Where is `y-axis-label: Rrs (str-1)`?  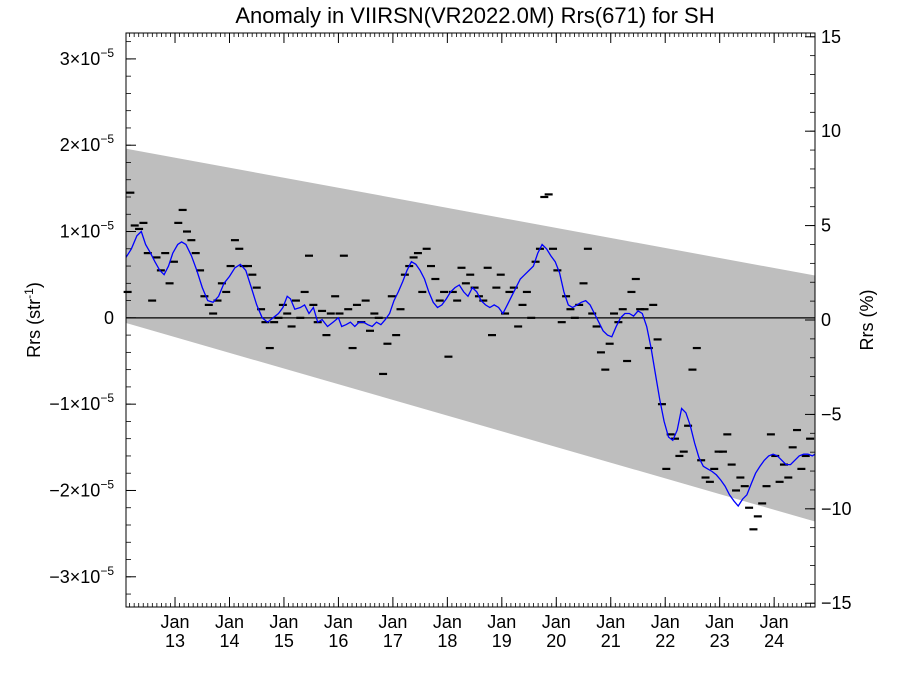 y-axis-label: Rrs (str-1) is located at coordinates (33, 320).